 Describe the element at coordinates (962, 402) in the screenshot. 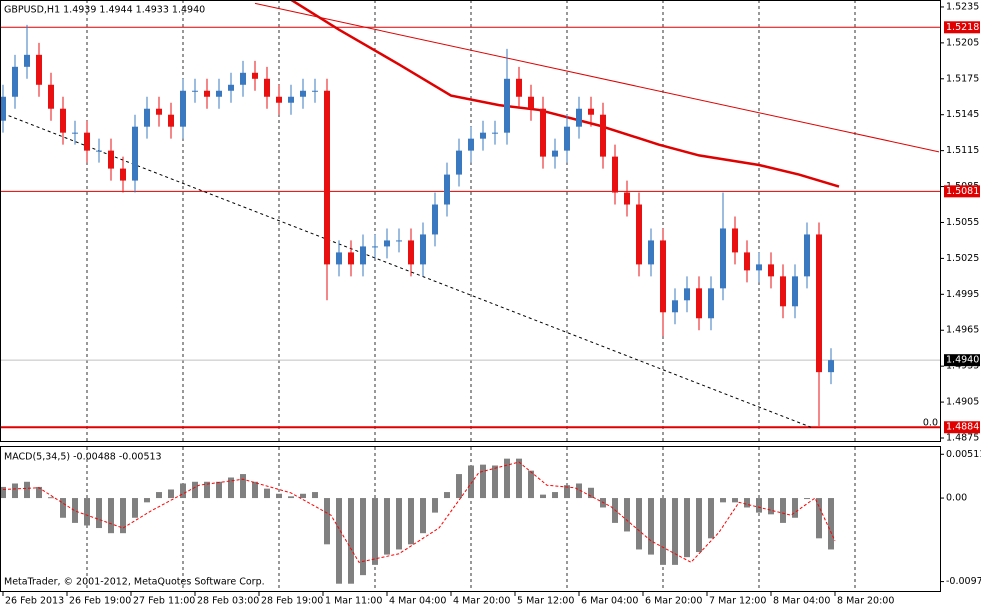

I see `y-tick-label: 1.4905` at that location.